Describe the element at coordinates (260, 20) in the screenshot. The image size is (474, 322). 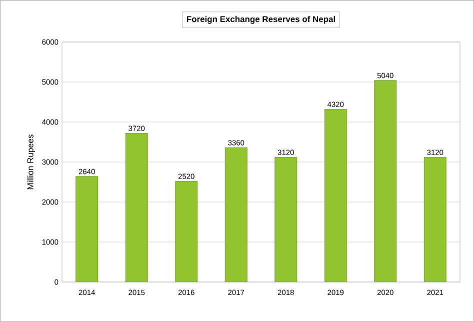
I see `chart-title: Foreign Exchange Reserves of Nepal` at that location.